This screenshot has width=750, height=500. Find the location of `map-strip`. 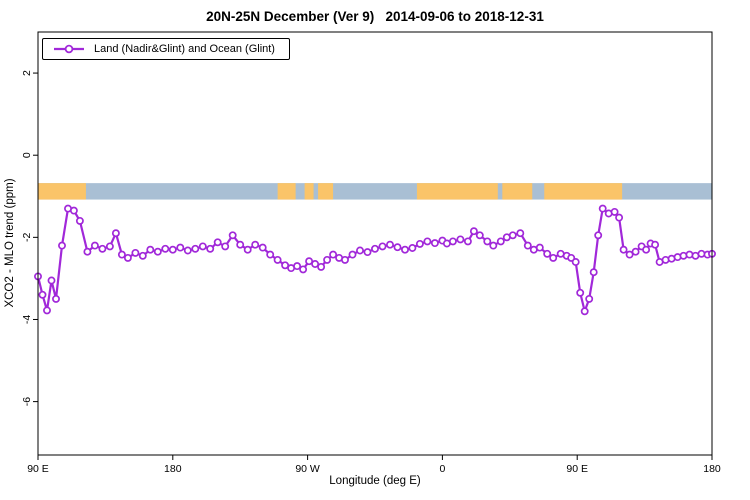

map-strip is located at coordinates (375, 191).